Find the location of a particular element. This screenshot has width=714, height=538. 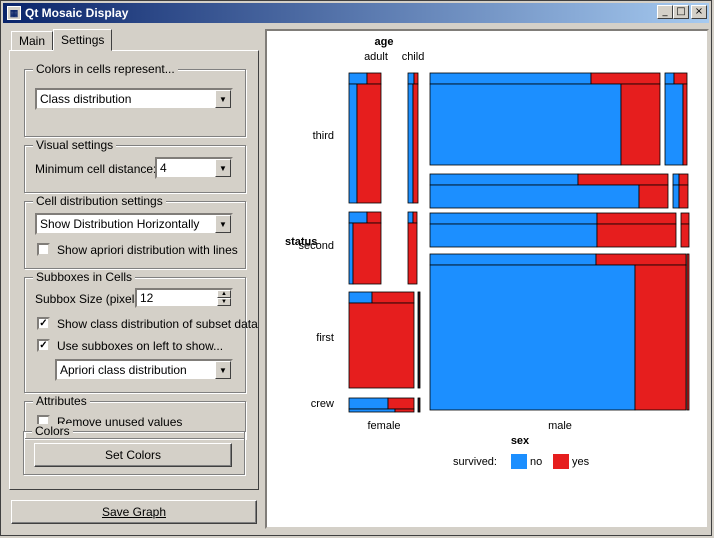

cell-first-male-adult-subbox-yes is located at coordinates (641, 259).